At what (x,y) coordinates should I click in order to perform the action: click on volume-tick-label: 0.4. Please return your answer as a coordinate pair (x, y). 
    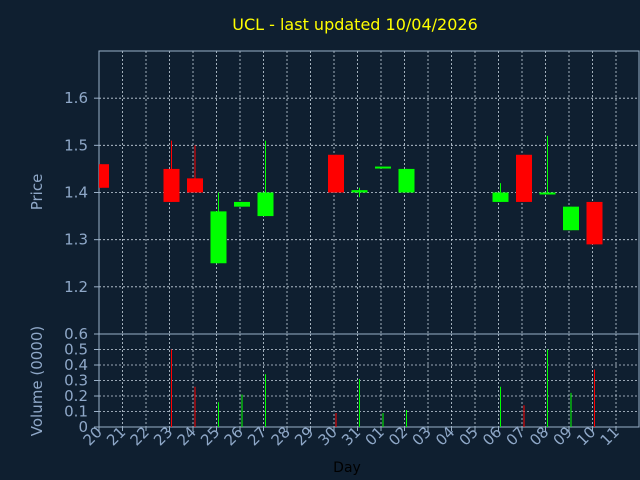
    Looking at the image, I should click on (76, 365).